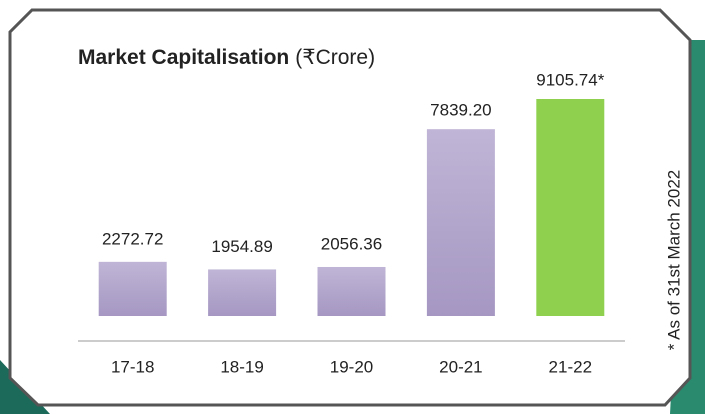 Image resolution: width=705 pixels, height=414 pixels. I want to click on footnote: * As of 31st March 2022, so click(673, 260).